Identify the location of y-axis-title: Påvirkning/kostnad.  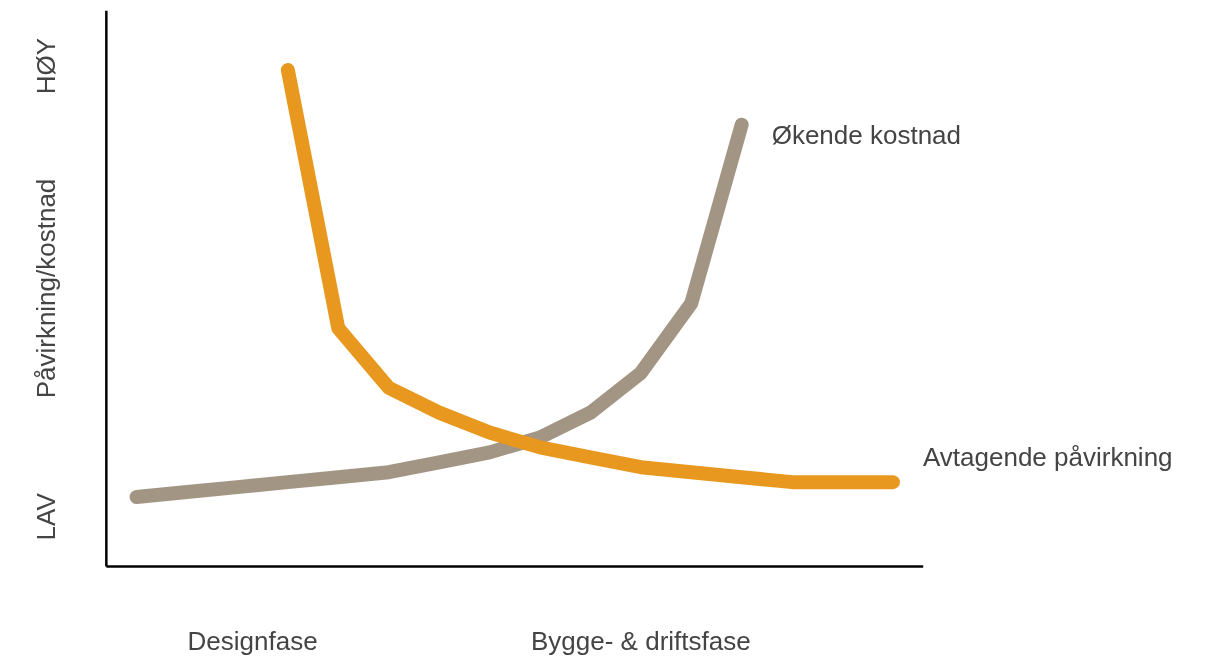
(46, 288).